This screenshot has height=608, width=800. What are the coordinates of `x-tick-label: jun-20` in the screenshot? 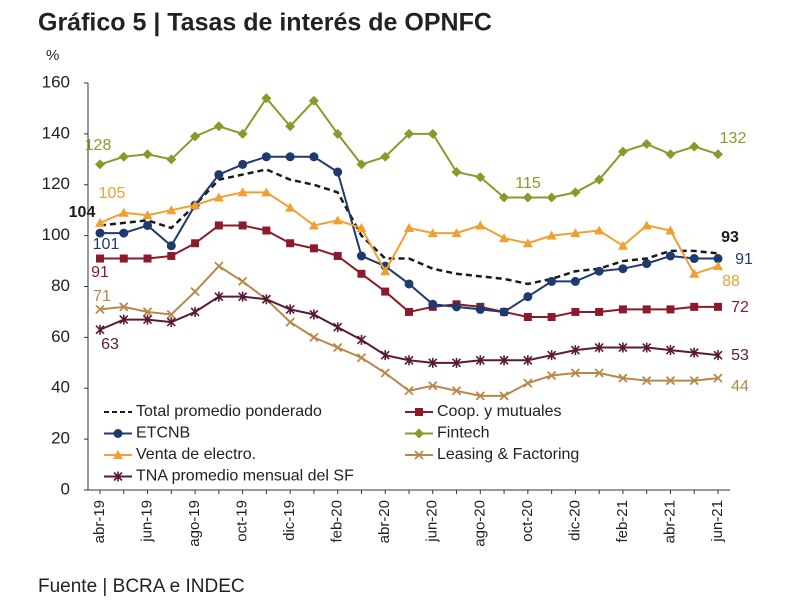 It's located at (432, 521).